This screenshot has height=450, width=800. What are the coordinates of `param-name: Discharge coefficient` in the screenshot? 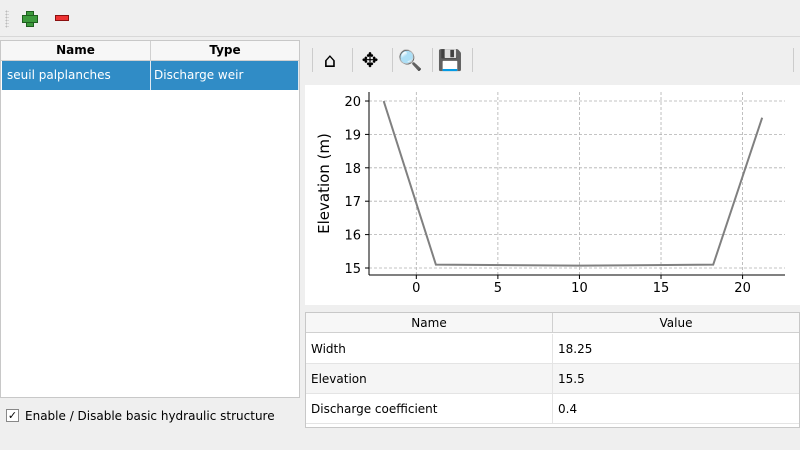 It's located at (374, 409).